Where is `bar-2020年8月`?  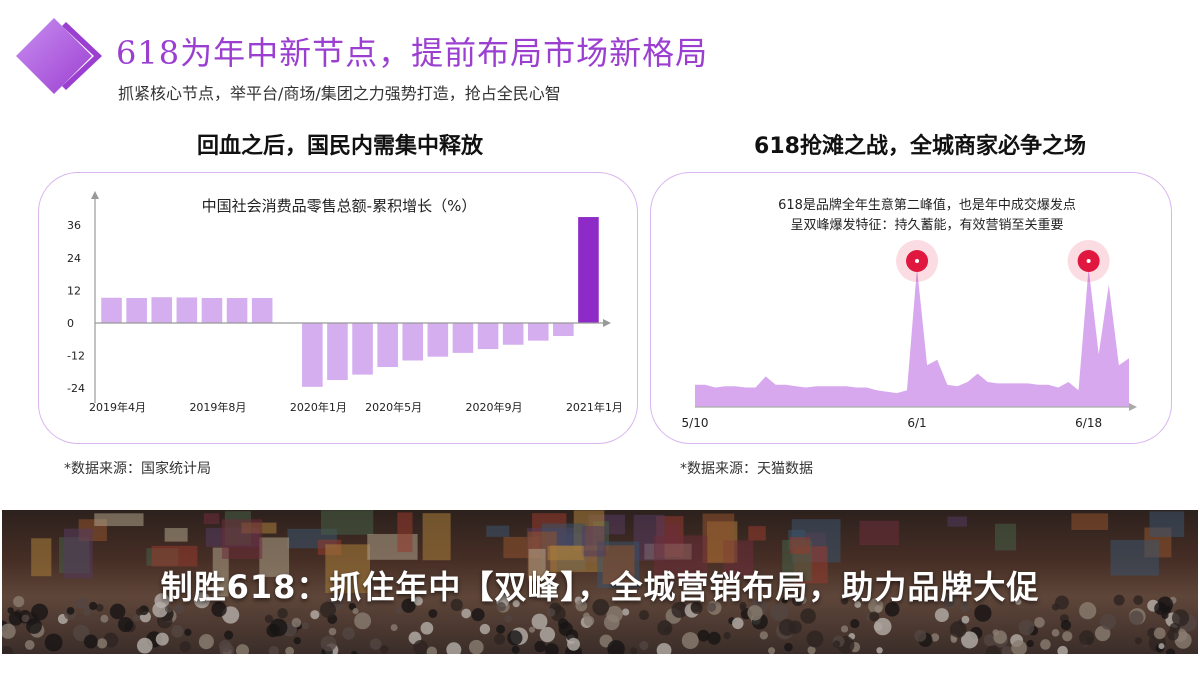
bar-2020年8月 is located at coordinates (463, 338).